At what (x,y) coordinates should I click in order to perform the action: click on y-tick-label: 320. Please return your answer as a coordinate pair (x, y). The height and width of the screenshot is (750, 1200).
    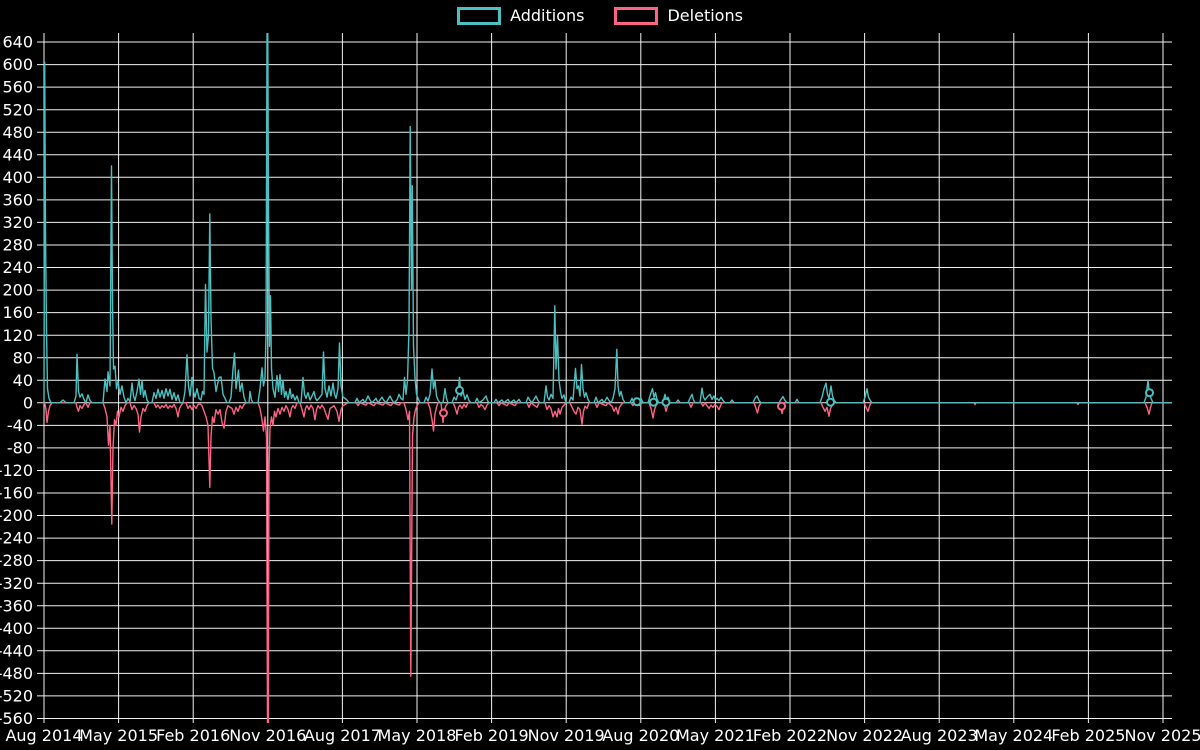
    Looking at the image, I should click on (17, 222).